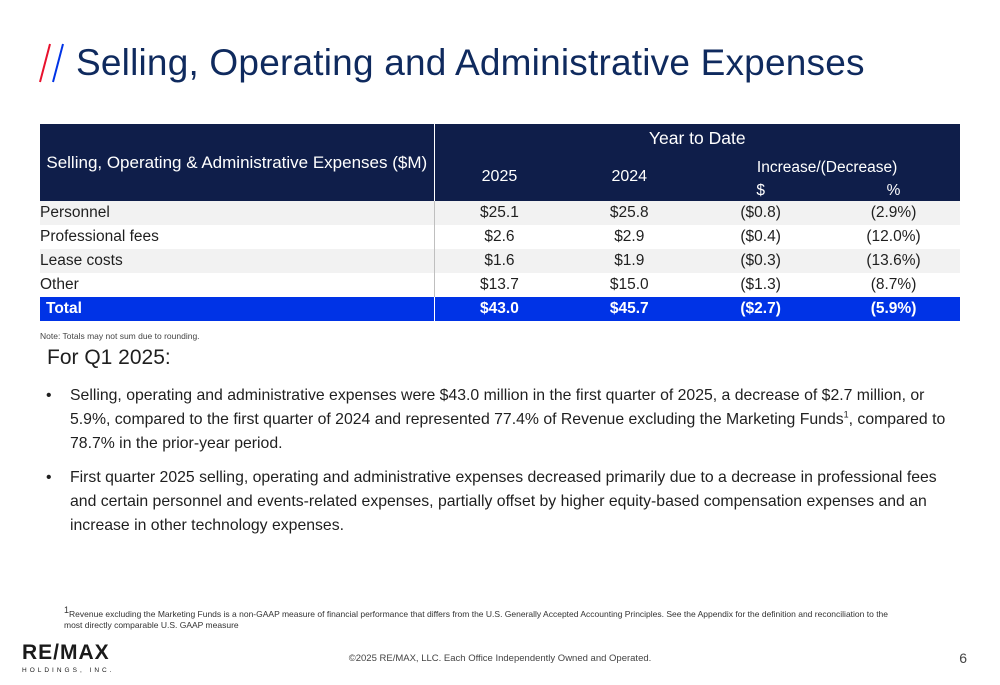  I want to click on cell-2024: $25.8, so click(629, 213).